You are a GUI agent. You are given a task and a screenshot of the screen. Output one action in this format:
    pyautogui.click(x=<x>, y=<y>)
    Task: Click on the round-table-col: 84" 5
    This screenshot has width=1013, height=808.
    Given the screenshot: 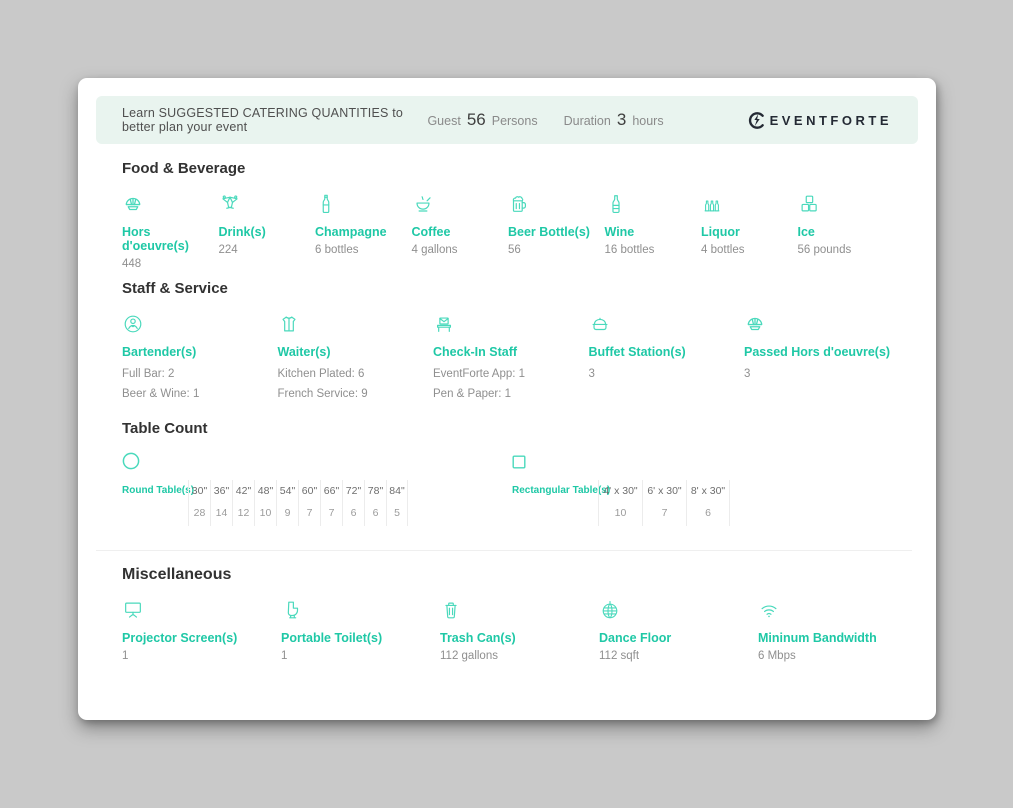 What is the action you would take?
    pyautogui.click(x=397, y=503)
    